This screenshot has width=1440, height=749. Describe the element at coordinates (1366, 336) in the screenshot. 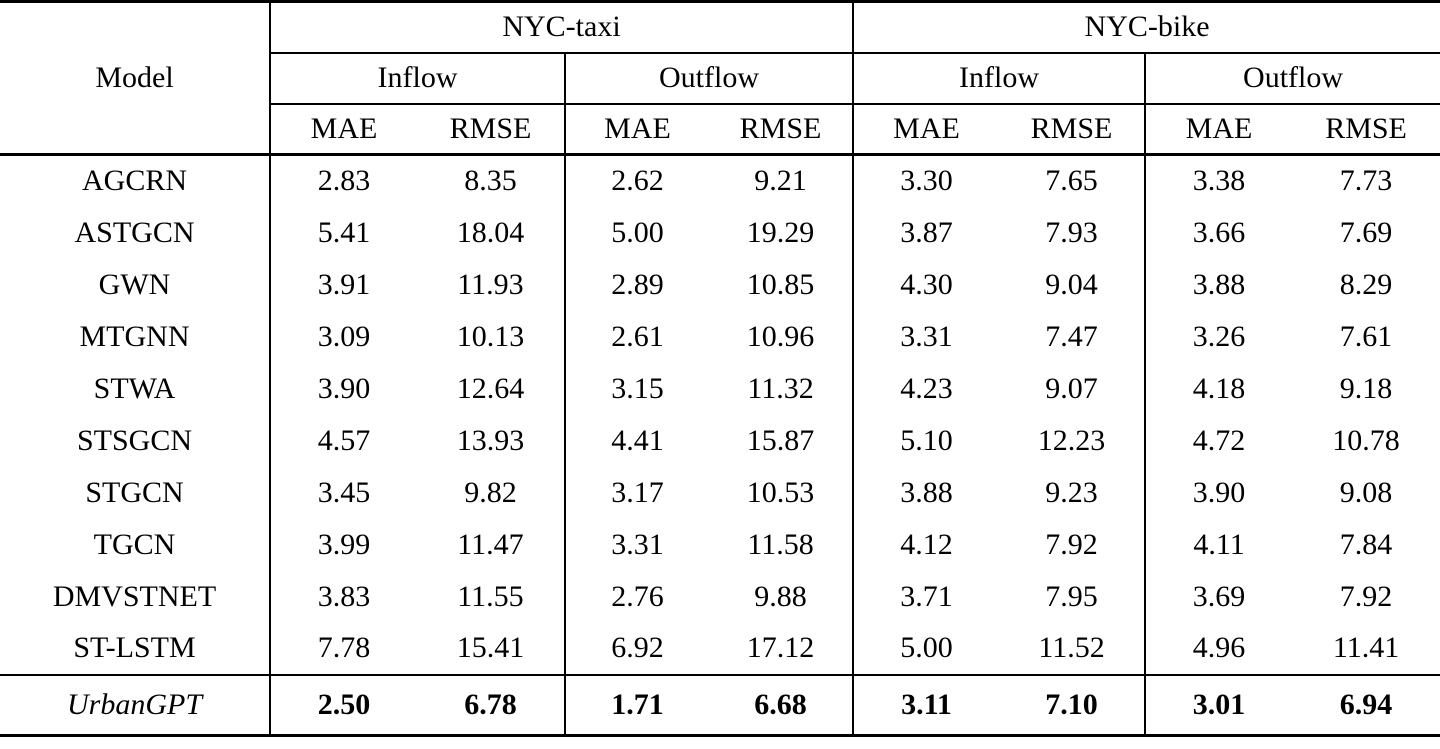

I see `value-cell: 7.61` at that location.